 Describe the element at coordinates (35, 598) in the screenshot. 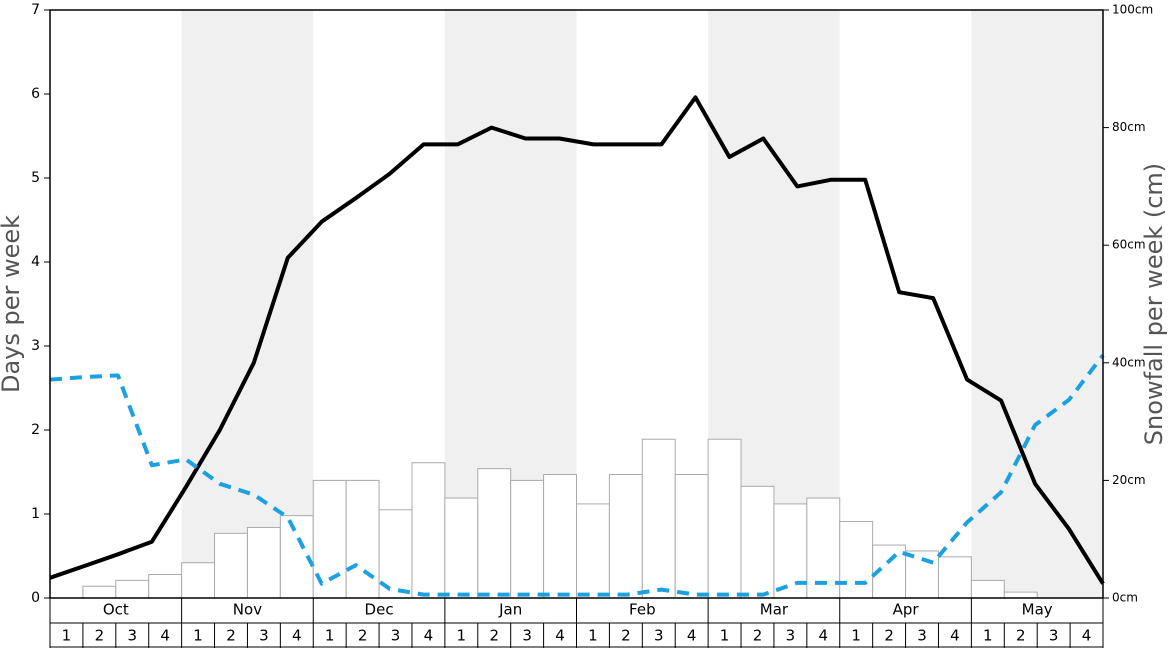

I see `y-tick-label: 0` at that location.